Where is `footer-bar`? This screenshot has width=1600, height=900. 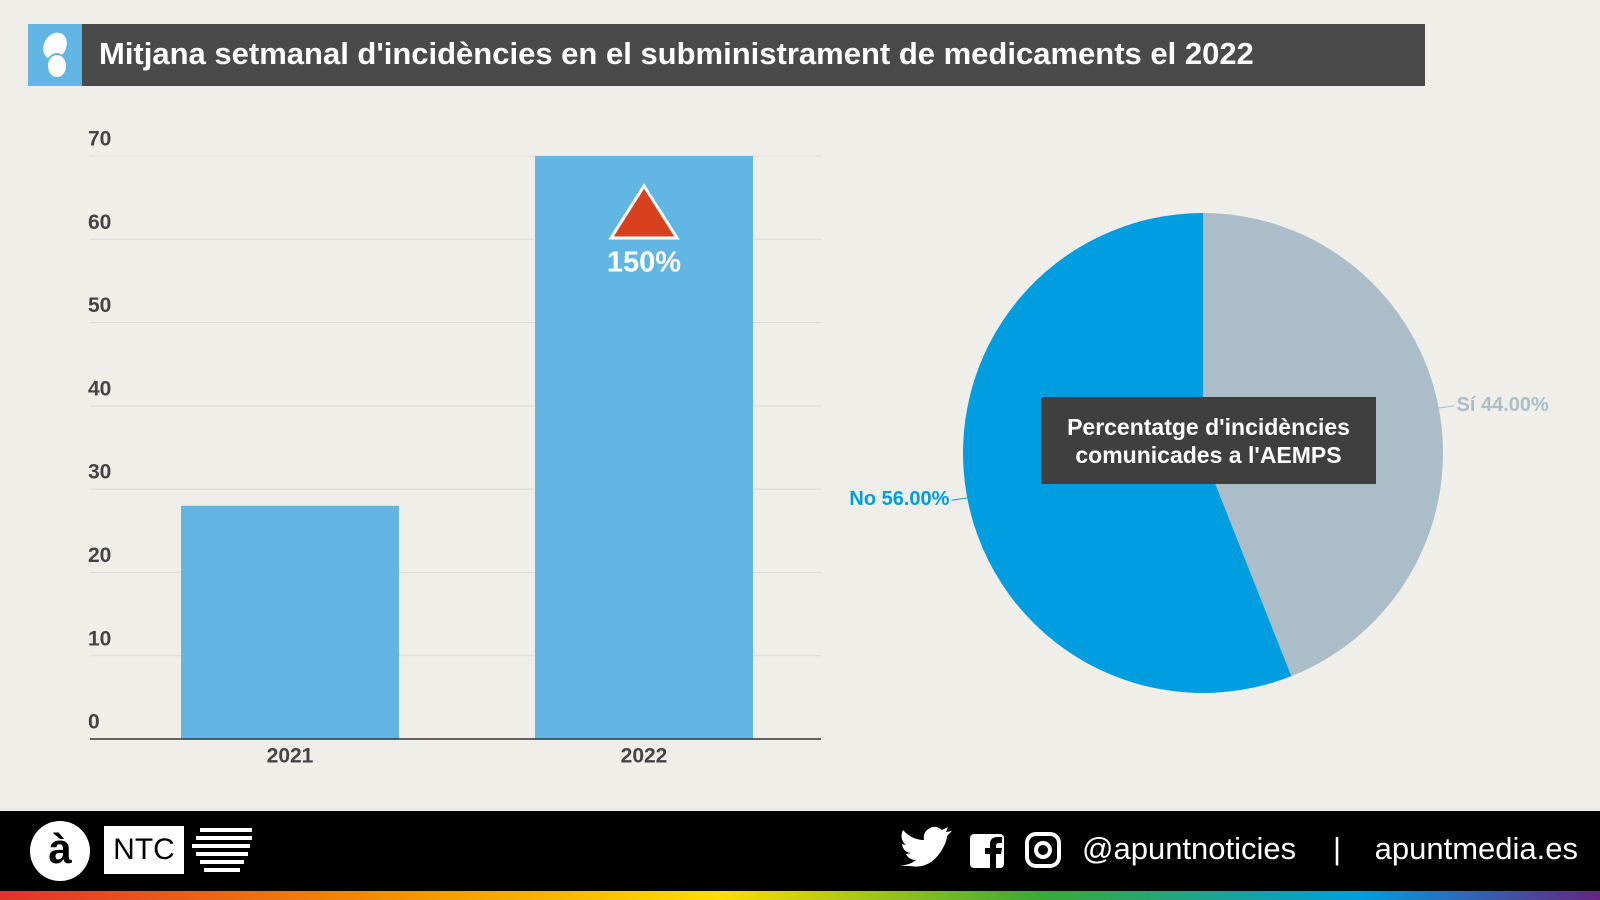 footer-bar is located at coordinates (800, 851).